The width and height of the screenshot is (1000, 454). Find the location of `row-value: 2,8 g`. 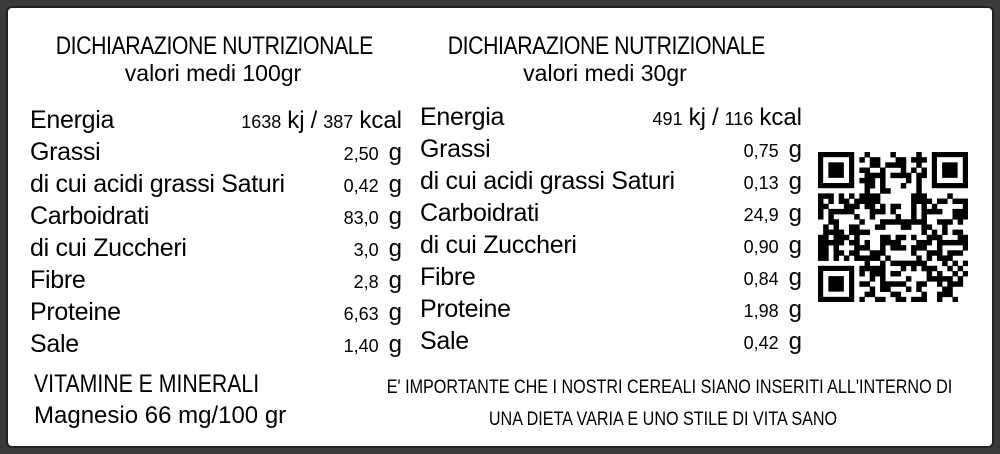

row-value: 2,8 g is located at coordinates (378, 280).